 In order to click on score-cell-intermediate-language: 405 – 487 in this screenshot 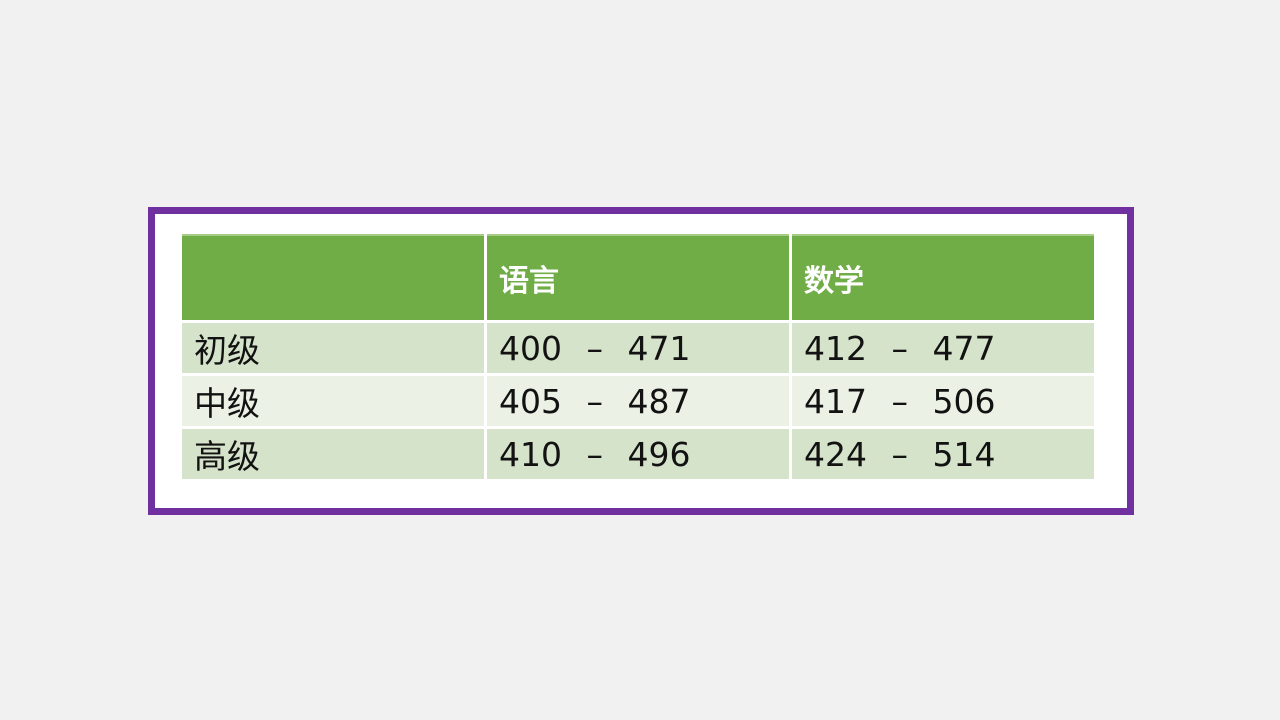, I will do `click(638, 401)`.